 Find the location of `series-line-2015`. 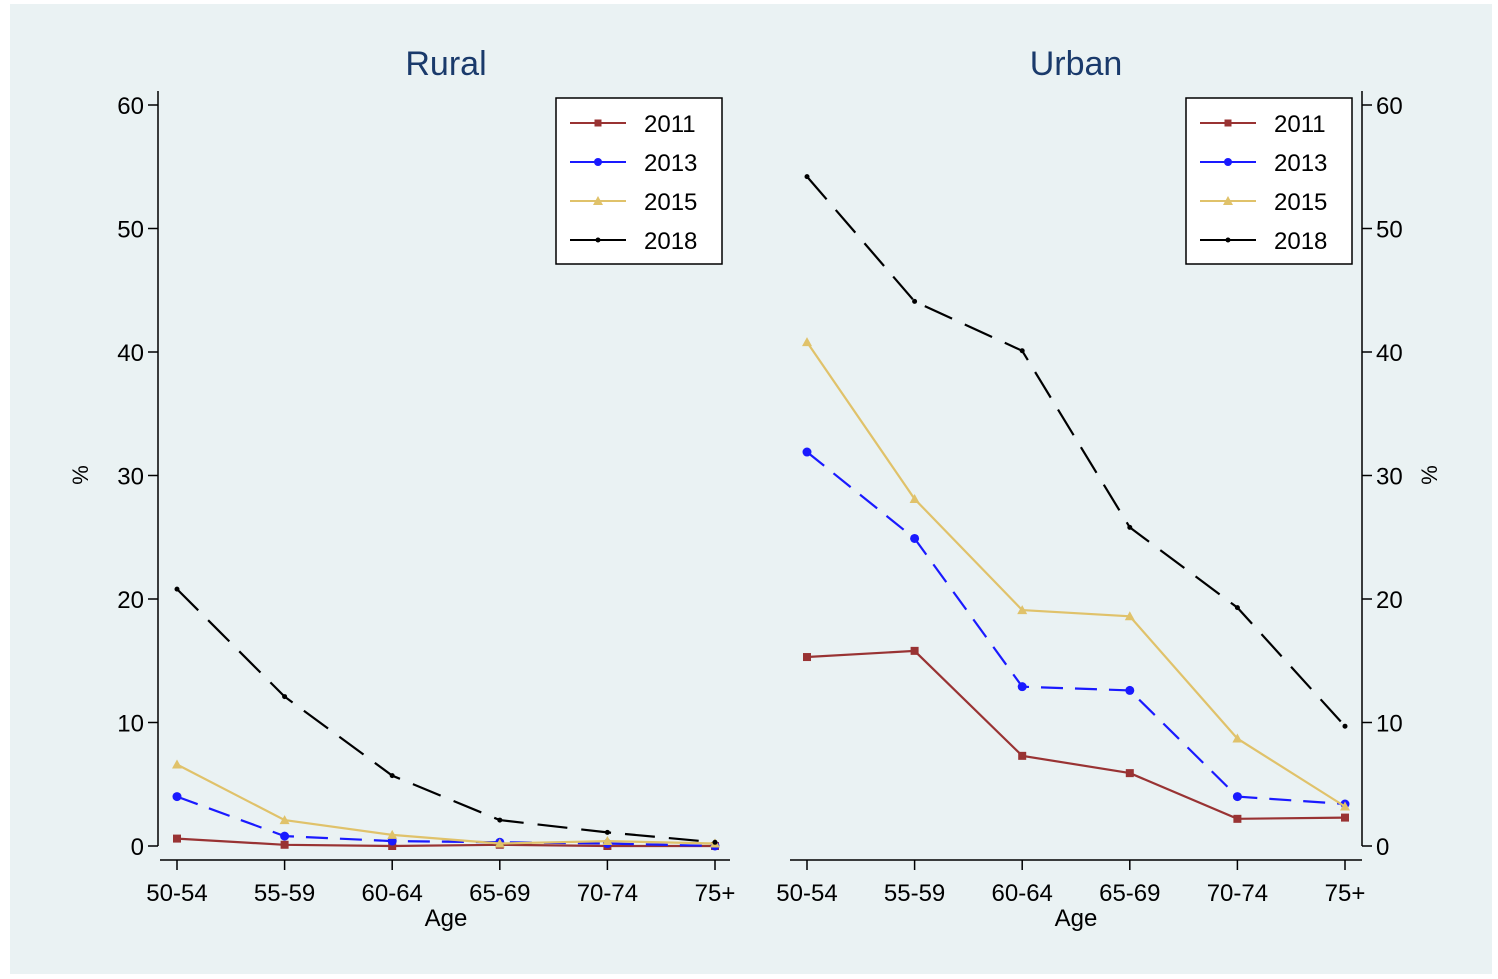

series-line-2015 is located at coordinates (446, 804).